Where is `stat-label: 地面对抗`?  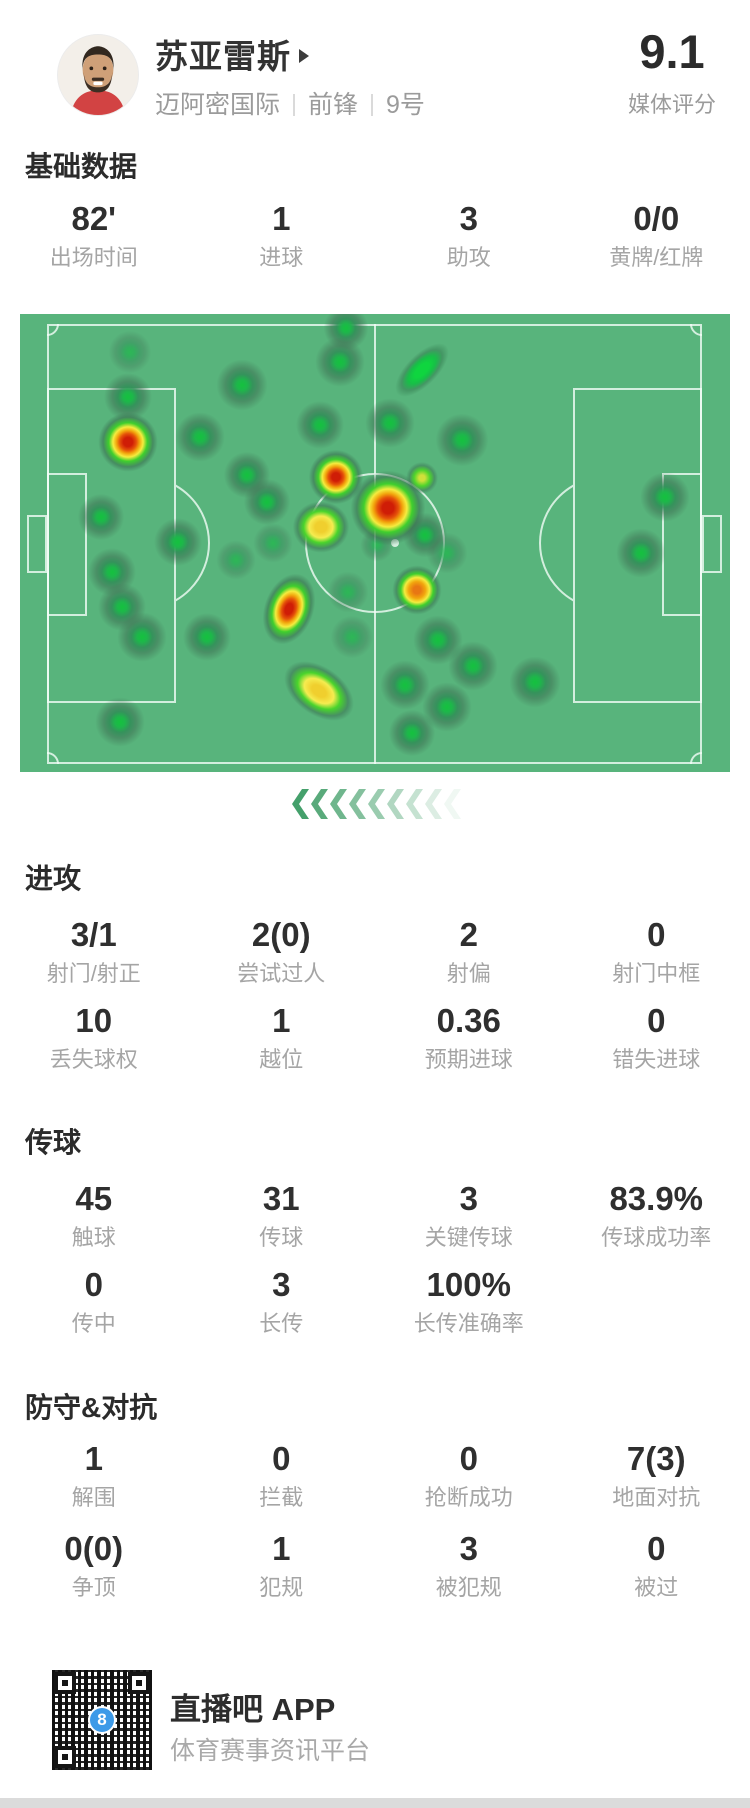
stat-label: 地面对抗 is located at coordinates (656, 1497).